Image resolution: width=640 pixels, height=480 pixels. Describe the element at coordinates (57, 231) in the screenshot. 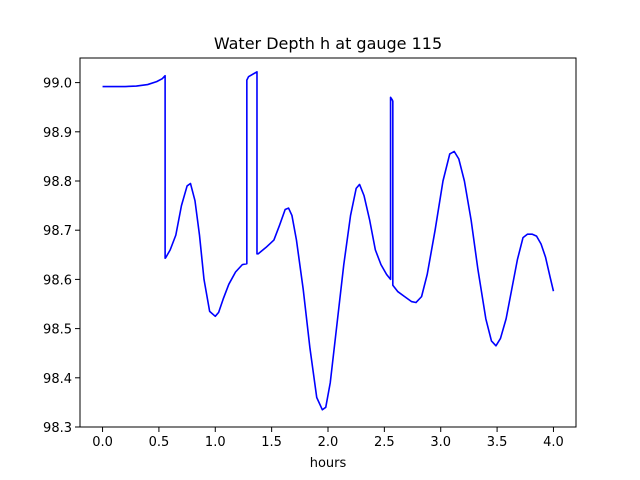

I see `y-tick-label: 98.7` at that location.